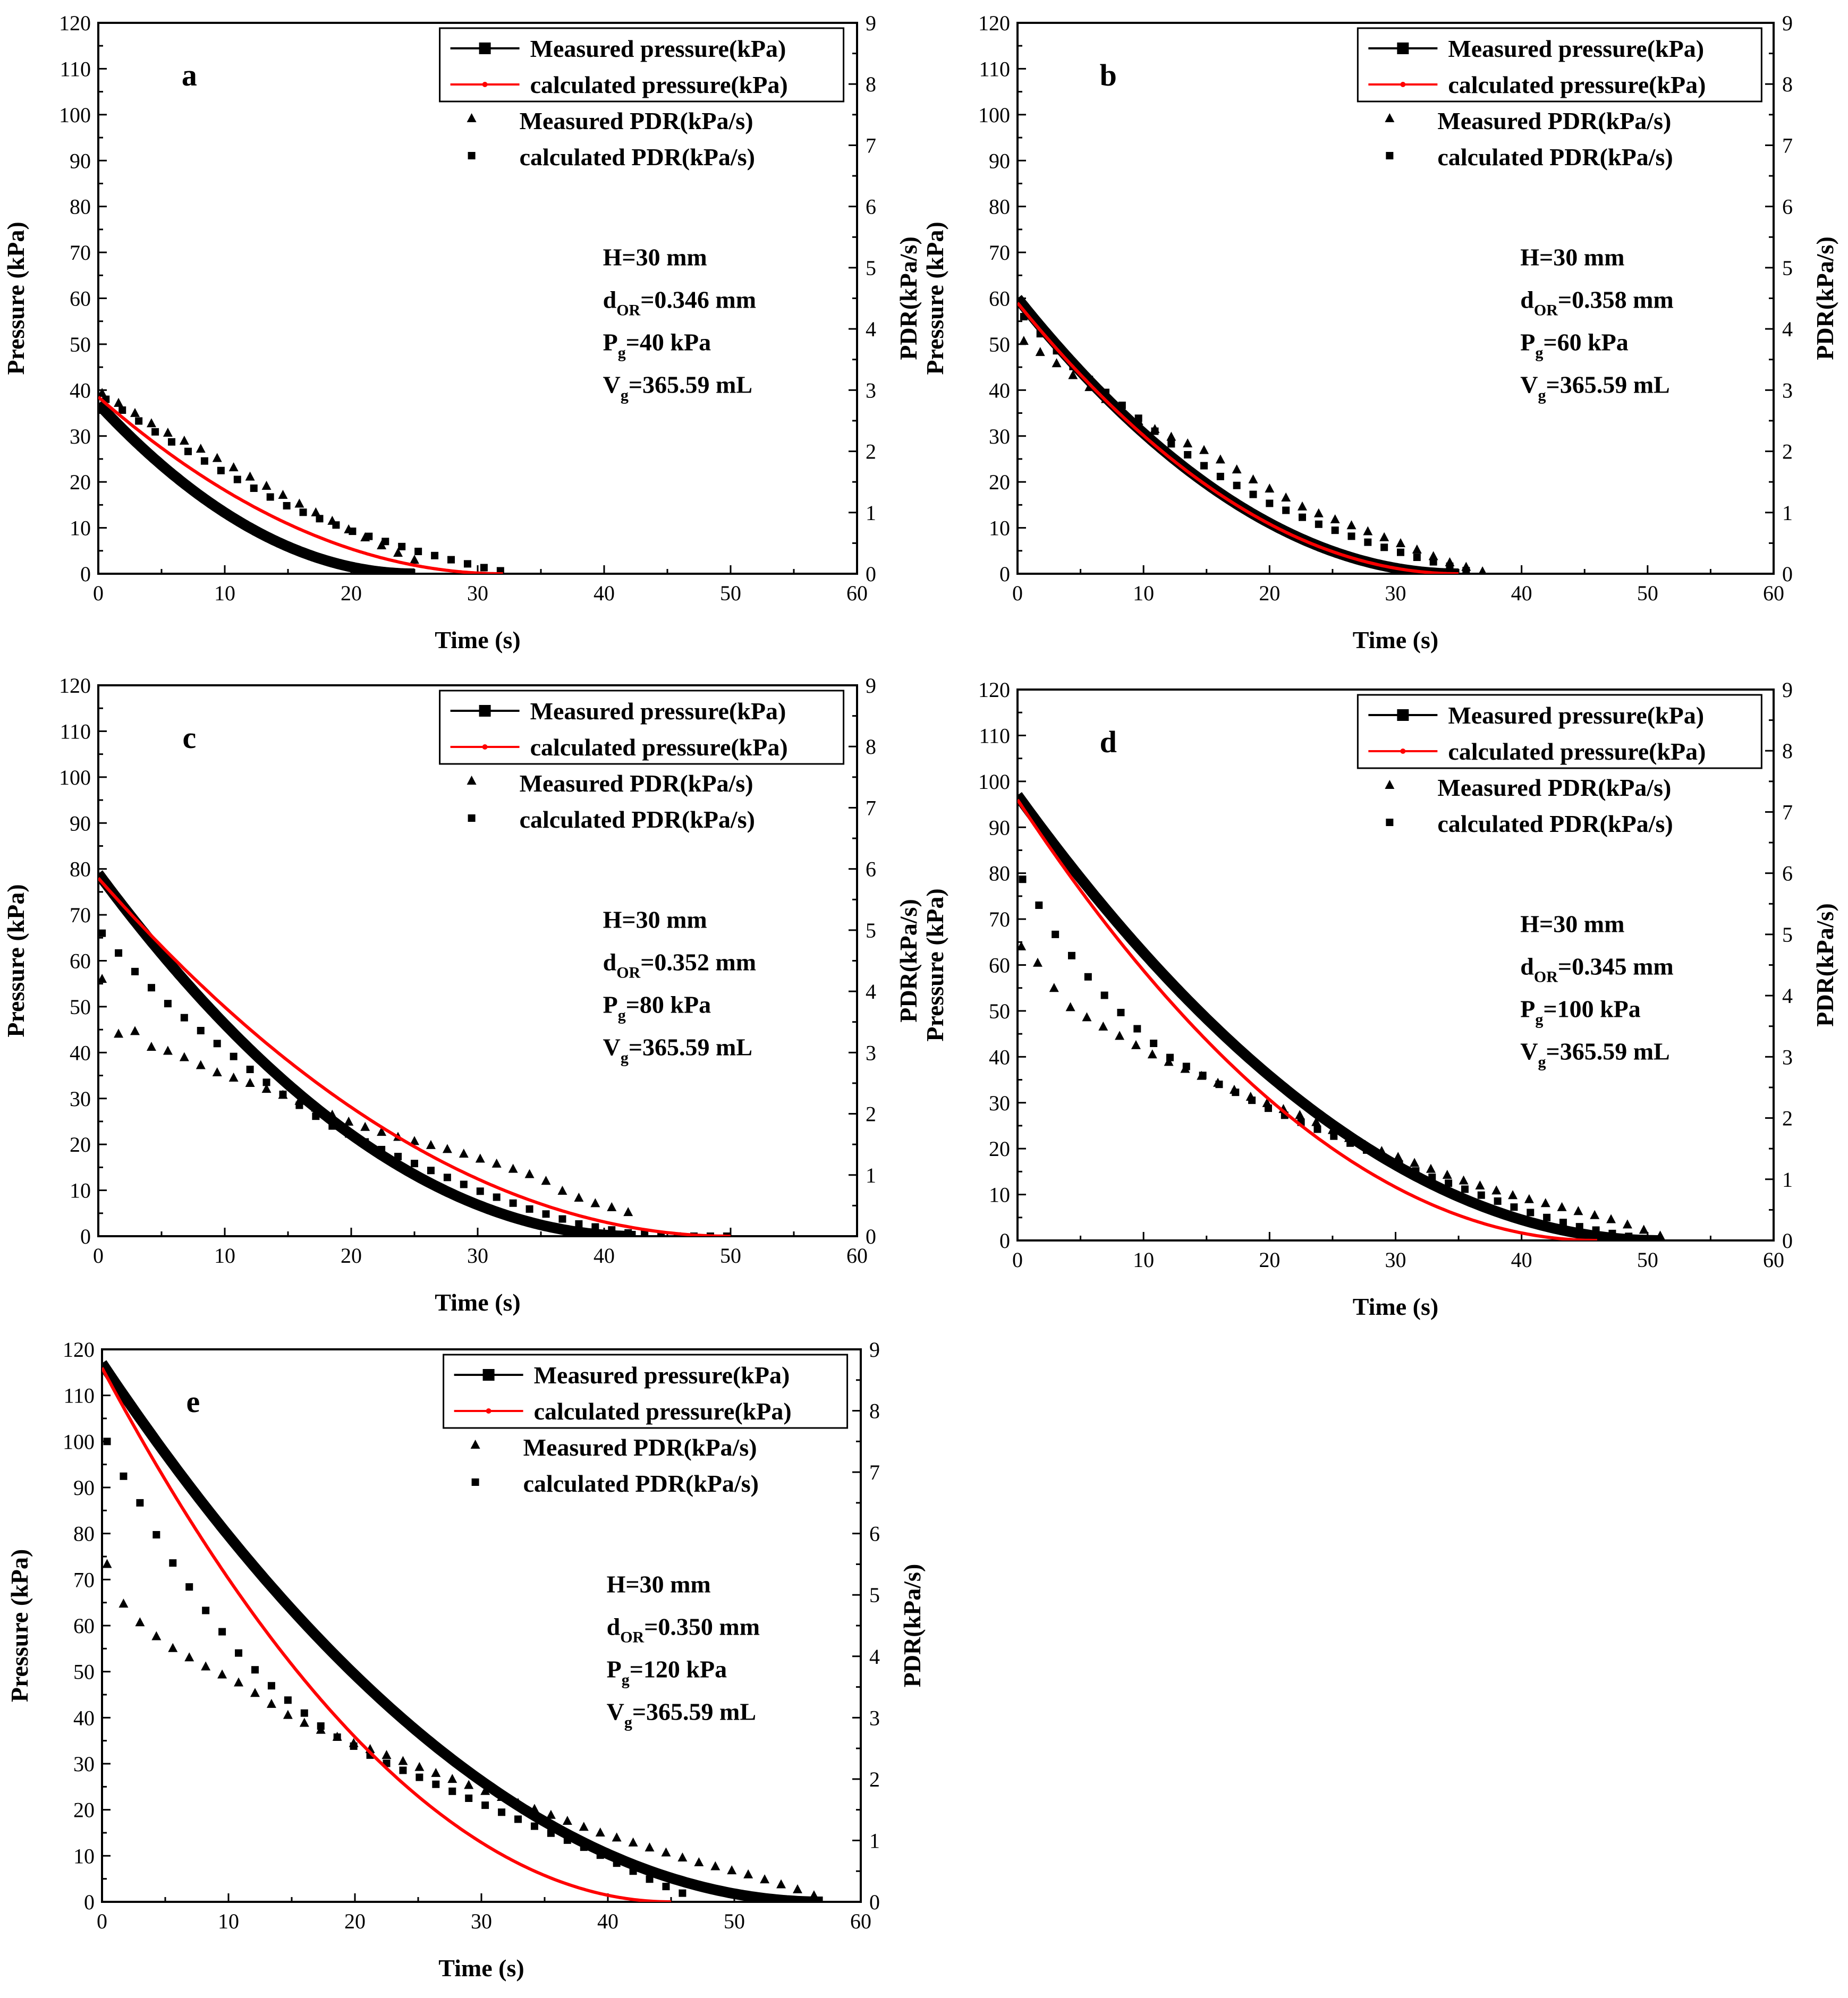  Describe the element at coordinates (607, 1921) in the screenshot. I see `x-tick-label: 40` at that location.